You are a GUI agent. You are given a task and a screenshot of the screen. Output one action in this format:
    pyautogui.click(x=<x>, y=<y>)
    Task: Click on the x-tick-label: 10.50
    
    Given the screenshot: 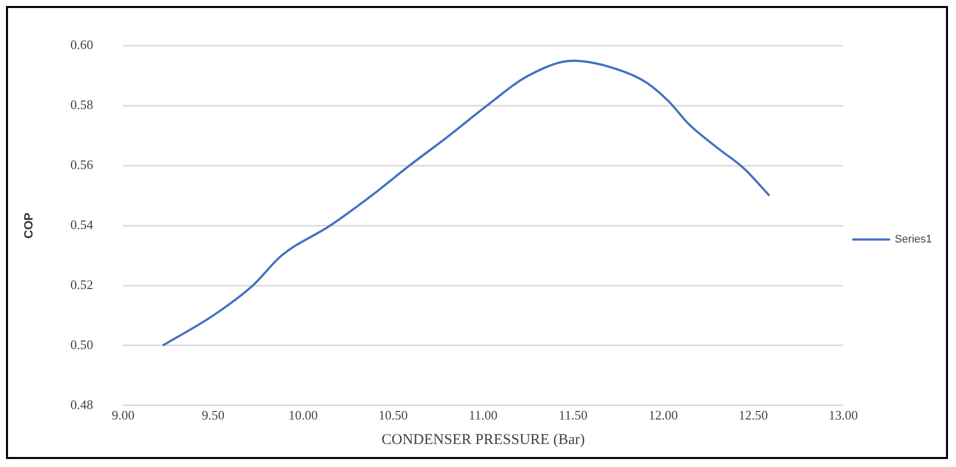 What is the action you would take?
    pyautogui.click(x=393, y=415)
    